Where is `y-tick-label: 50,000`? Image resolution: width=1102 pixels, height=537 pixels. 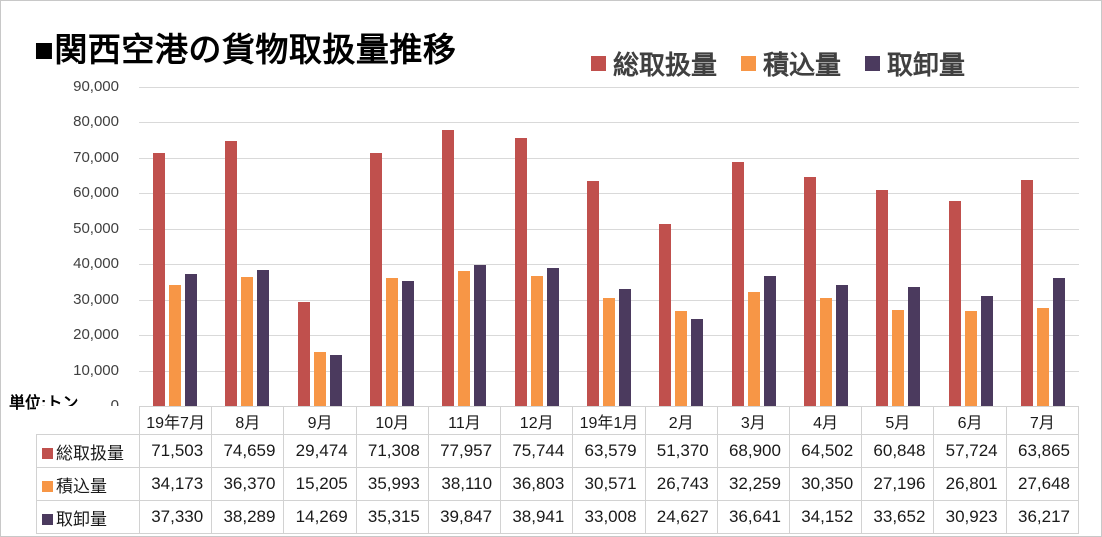 y-tick-label: 50,000 is located at coordinates (96, 228).